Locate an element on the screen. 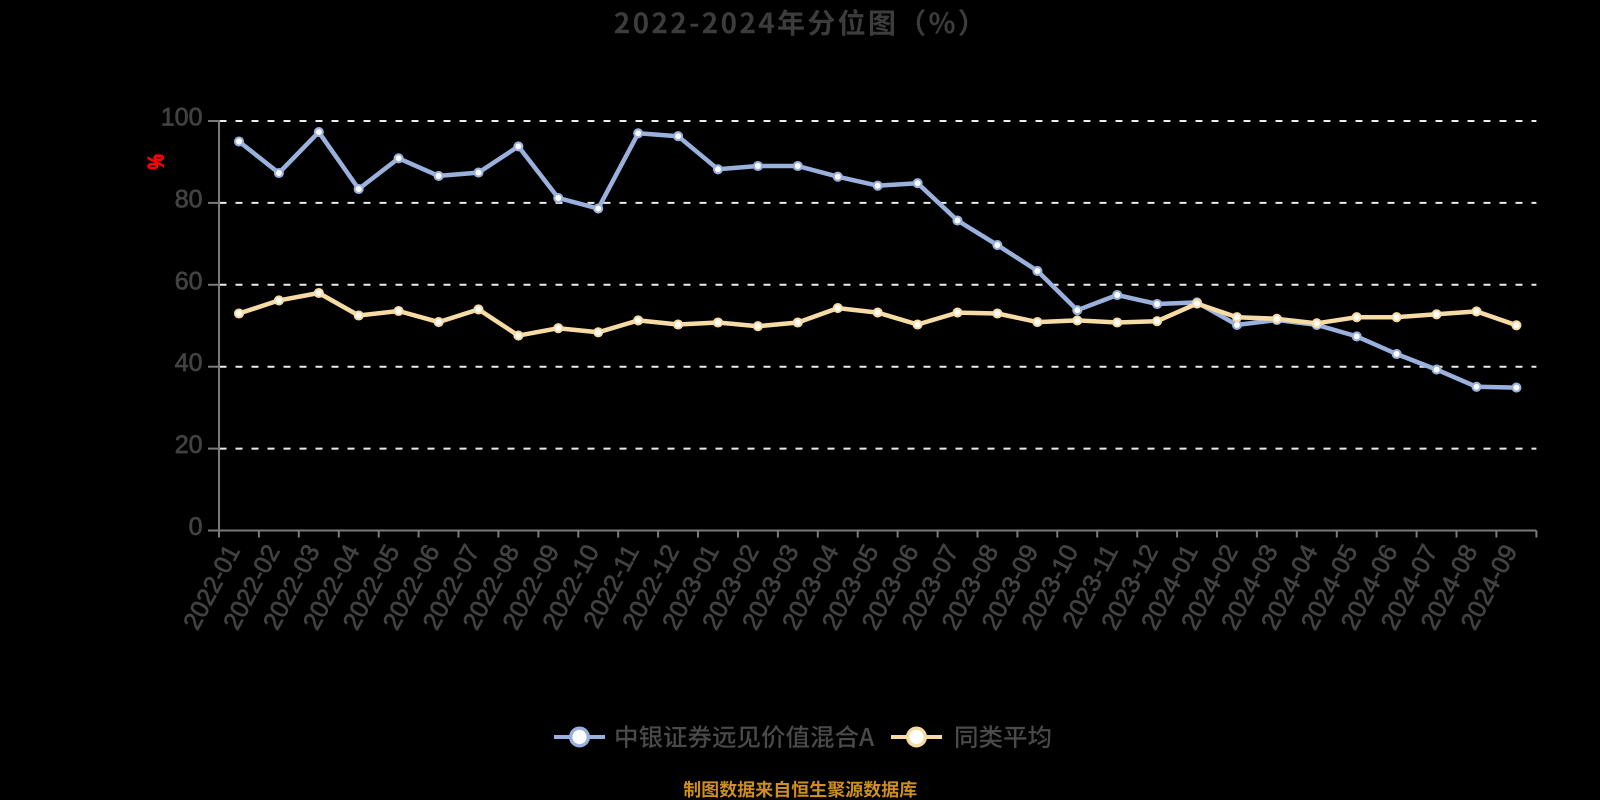 The height and width of the screenshot is (800, 1600). svg-text: 80 is located at coordinates (189, 199).